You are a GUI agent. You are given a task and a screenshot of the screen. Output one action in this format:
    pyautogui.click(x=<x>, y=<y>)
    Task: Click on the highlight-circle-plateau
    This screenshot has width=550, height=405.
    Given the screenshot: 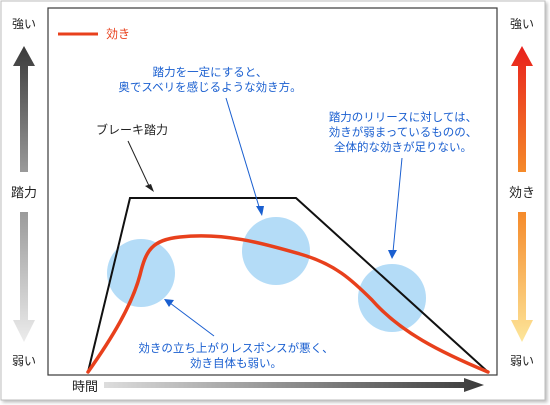 What is the action you would take?
    pyautogui.click(x=276, y=251)
    